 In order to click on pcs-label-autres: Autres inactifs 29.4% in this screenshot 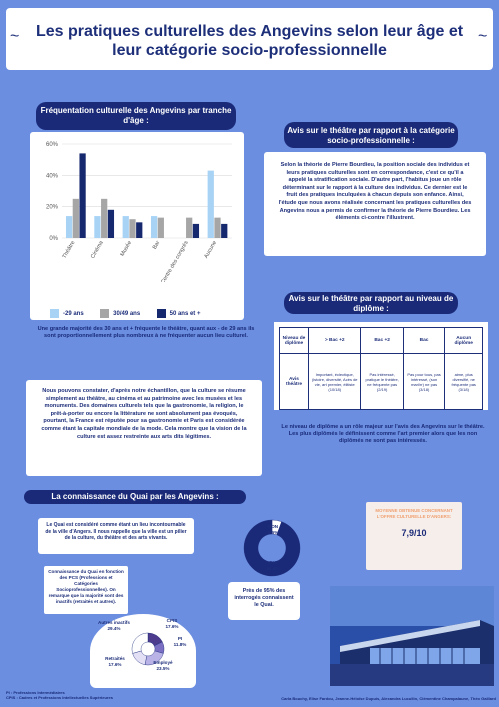, I will do `click(114, 625)`.